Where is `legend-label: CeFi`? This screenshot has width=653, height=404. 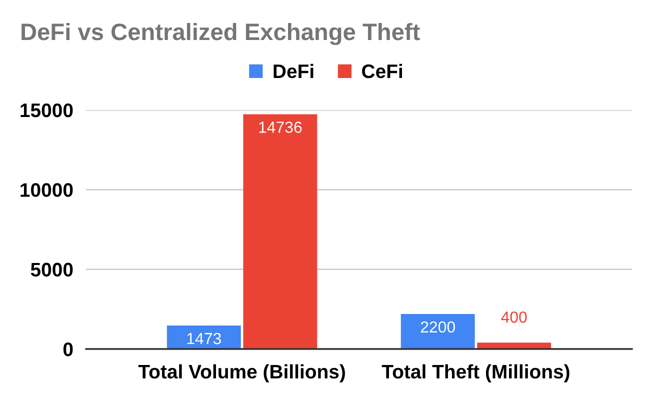 legend-label: CeFi is located at coordinates (382, 71).